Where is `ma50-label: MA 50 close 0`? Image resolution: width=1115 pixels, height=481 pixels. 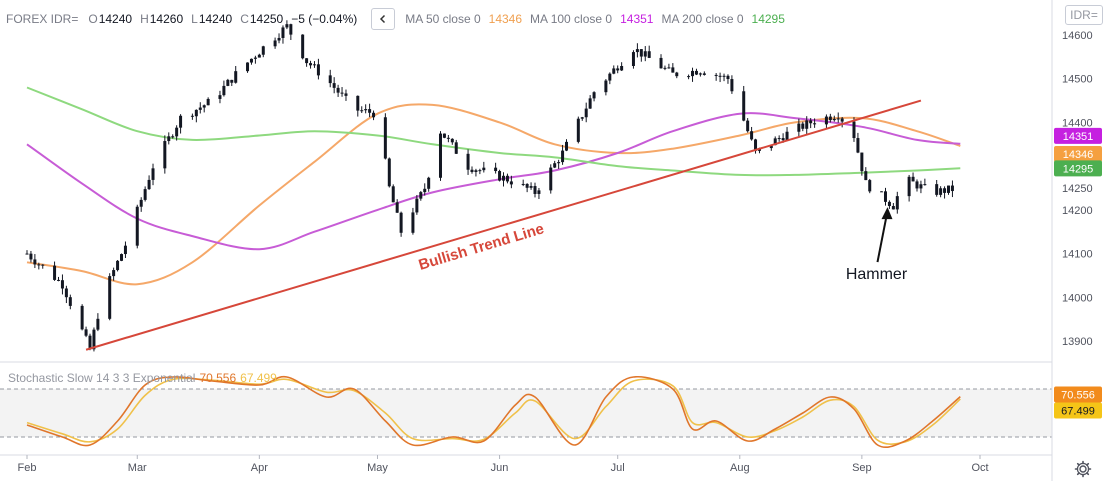
ma50-label: MA 50 close 0 is located at coordinates (443, 19).